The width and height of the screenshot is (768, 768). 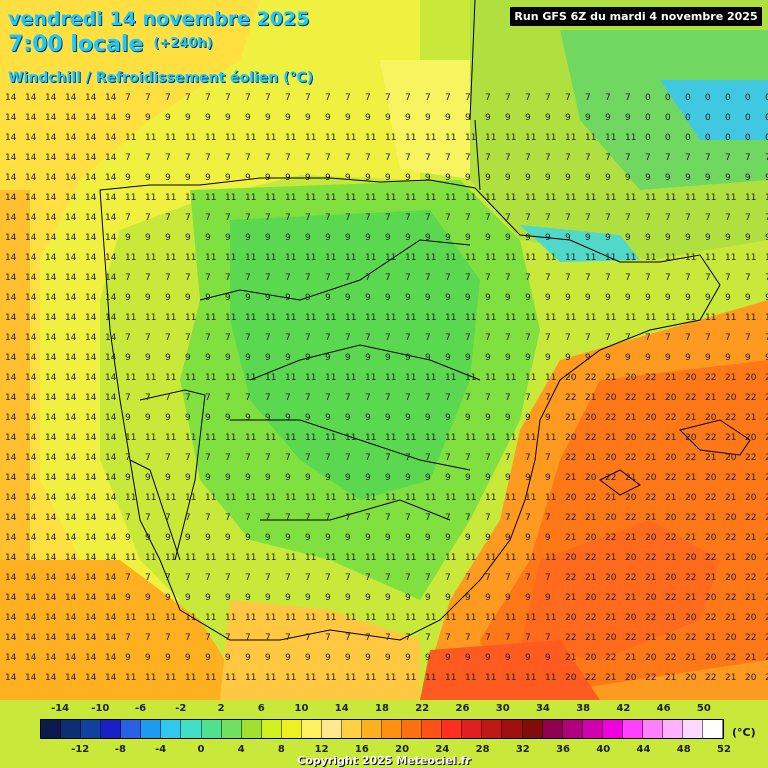 What do you see at coordinates (361, 749) in the screenshot?
I see `legend-label: 16` at bounding box center [361, 749].